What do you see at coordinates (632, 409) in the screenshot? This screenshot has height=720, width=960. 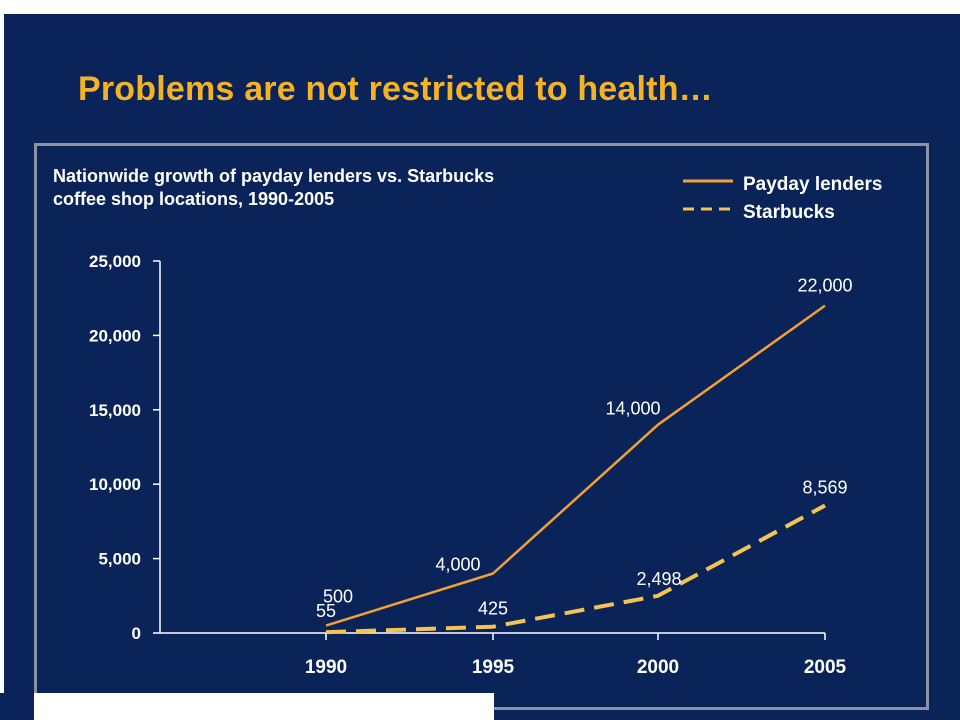 I see `data-label-series1: 14,000` at bounding box center [632, 409].